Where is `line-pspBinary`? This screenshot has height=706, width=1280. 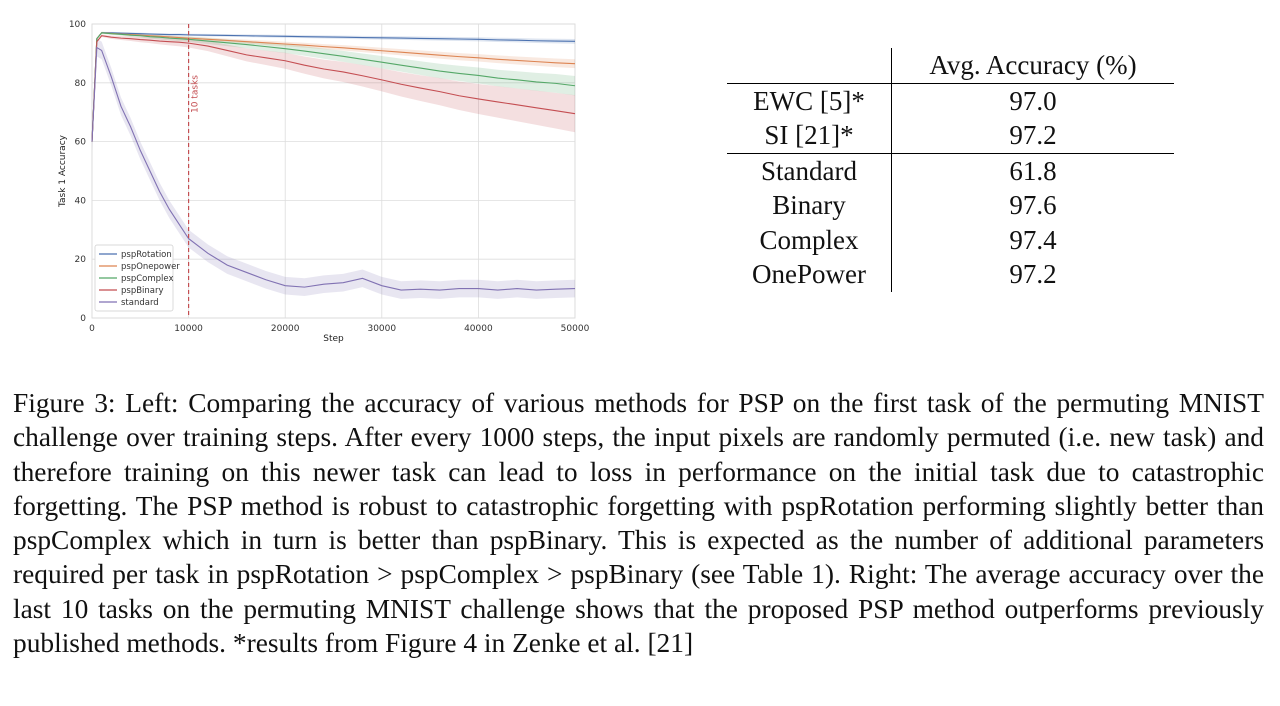 line-pspBinary is located at coordinates (333, 88).